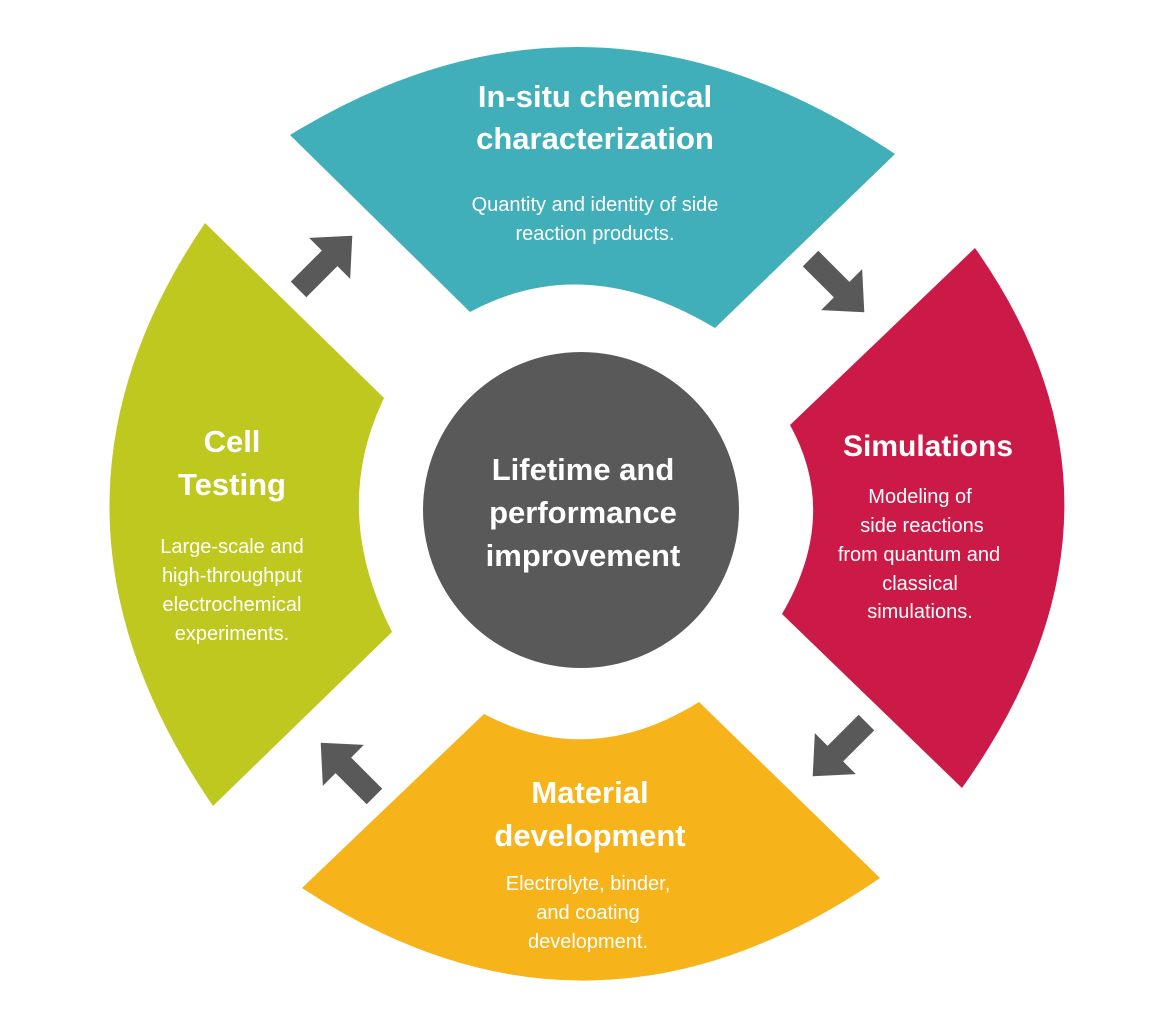 The width and height of the screenshot is (1163, 1029). I want to click on top-title-line-2: characterization, so click(595, 138).